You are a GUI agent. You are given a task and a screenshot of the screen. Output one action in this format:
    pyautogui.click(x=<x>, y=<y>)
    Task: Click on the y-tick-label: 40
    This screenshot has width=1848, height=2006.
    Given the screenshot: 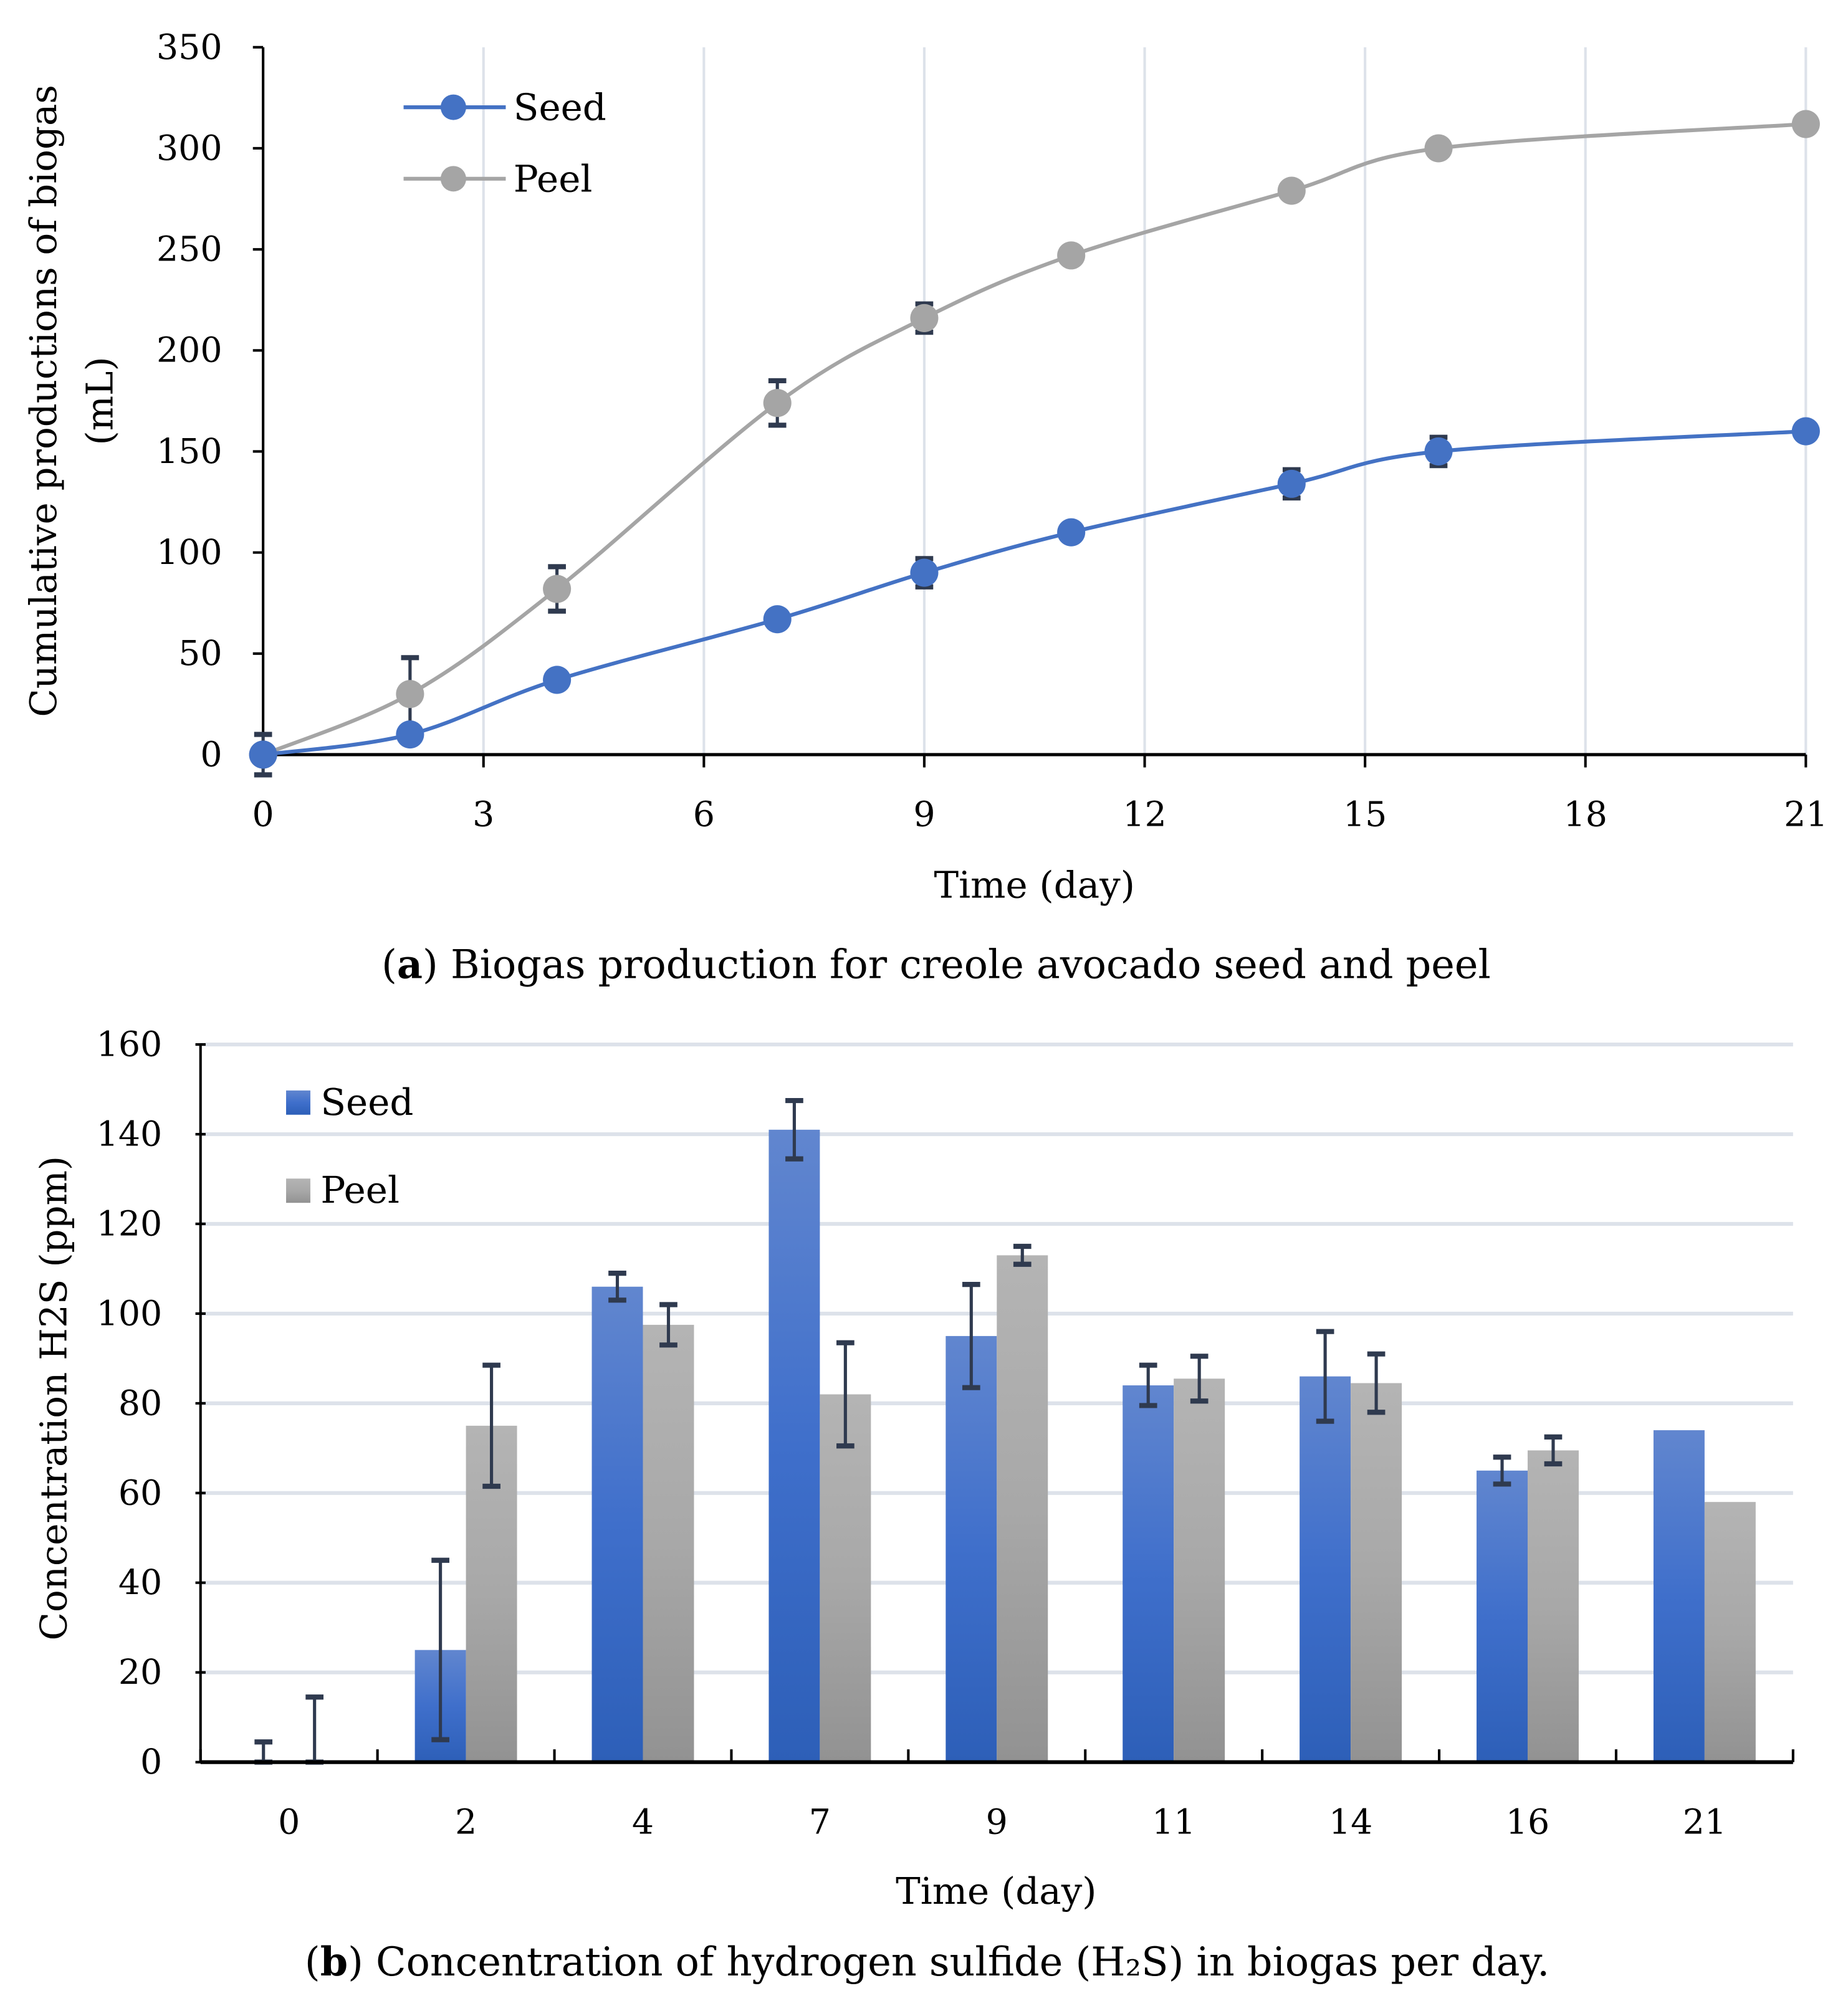 What is the action you would take?
    pyautogui.click(x=140, y=1583)
    